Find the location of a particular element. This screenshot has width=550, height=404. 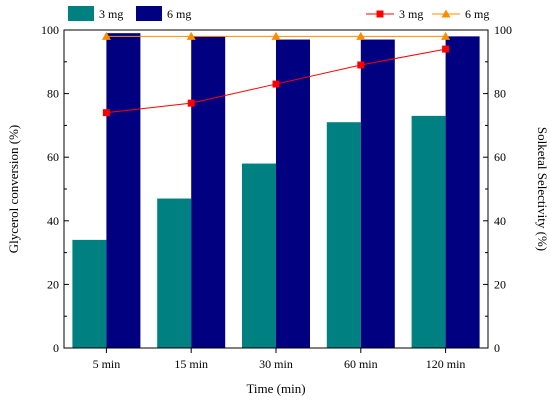

x-tick-label: 30 min is located at coordinates (276, 364).